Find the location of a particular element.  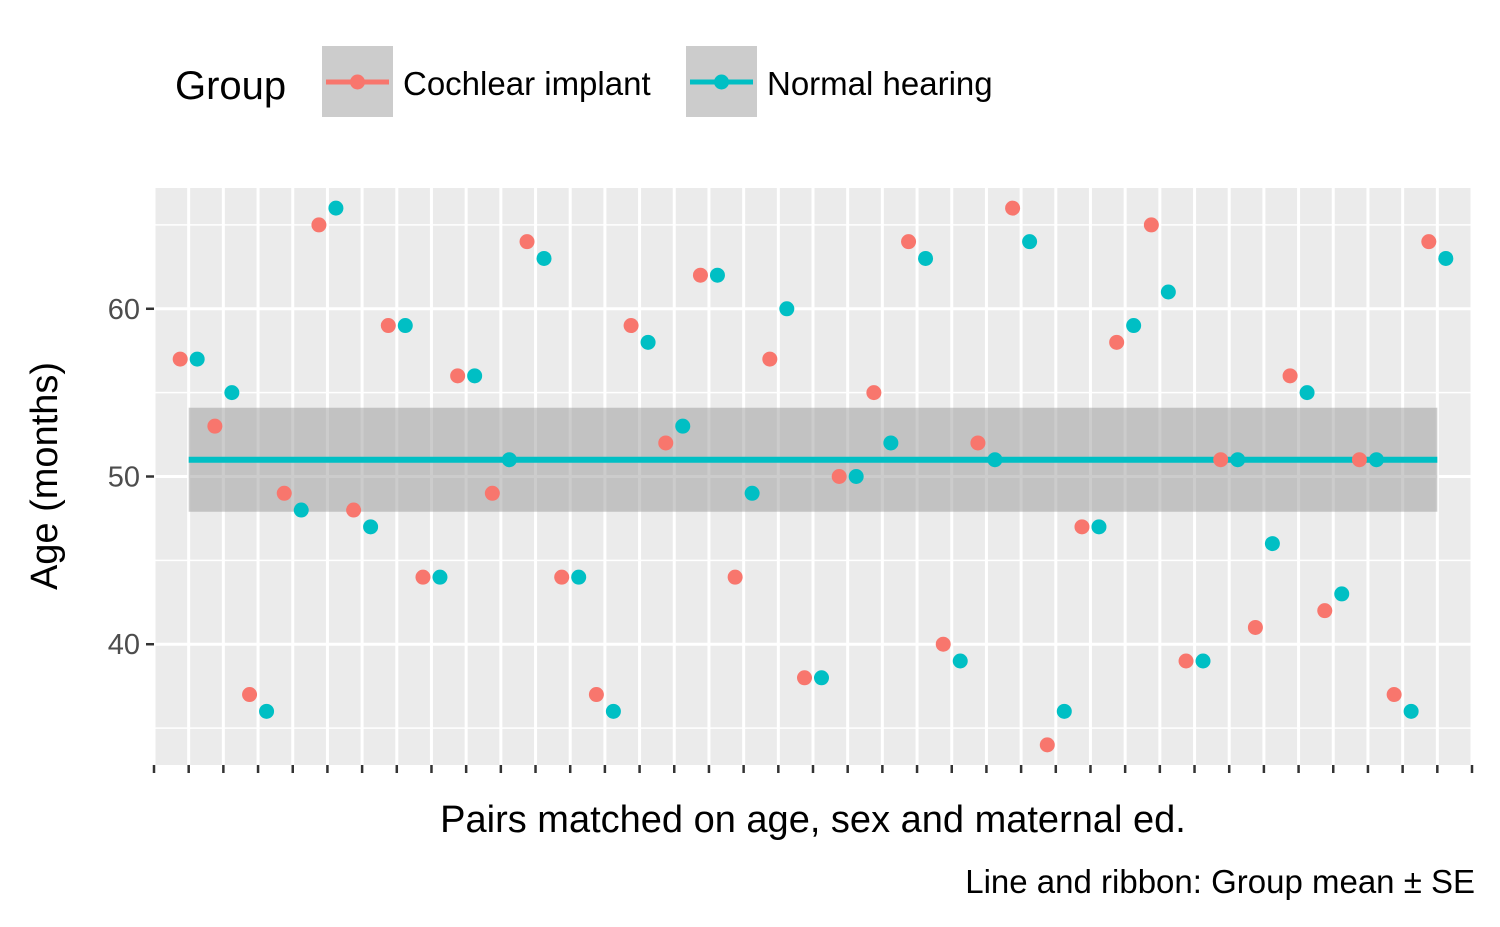

legend-key-point-normal-hearing is located at coordinates (721, 82).